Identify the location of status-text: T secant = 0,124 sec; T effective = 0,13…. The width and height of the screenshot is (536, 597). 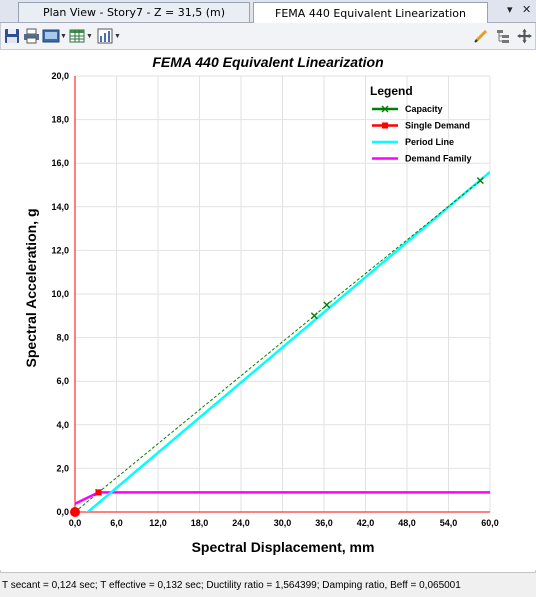
(231, 585).